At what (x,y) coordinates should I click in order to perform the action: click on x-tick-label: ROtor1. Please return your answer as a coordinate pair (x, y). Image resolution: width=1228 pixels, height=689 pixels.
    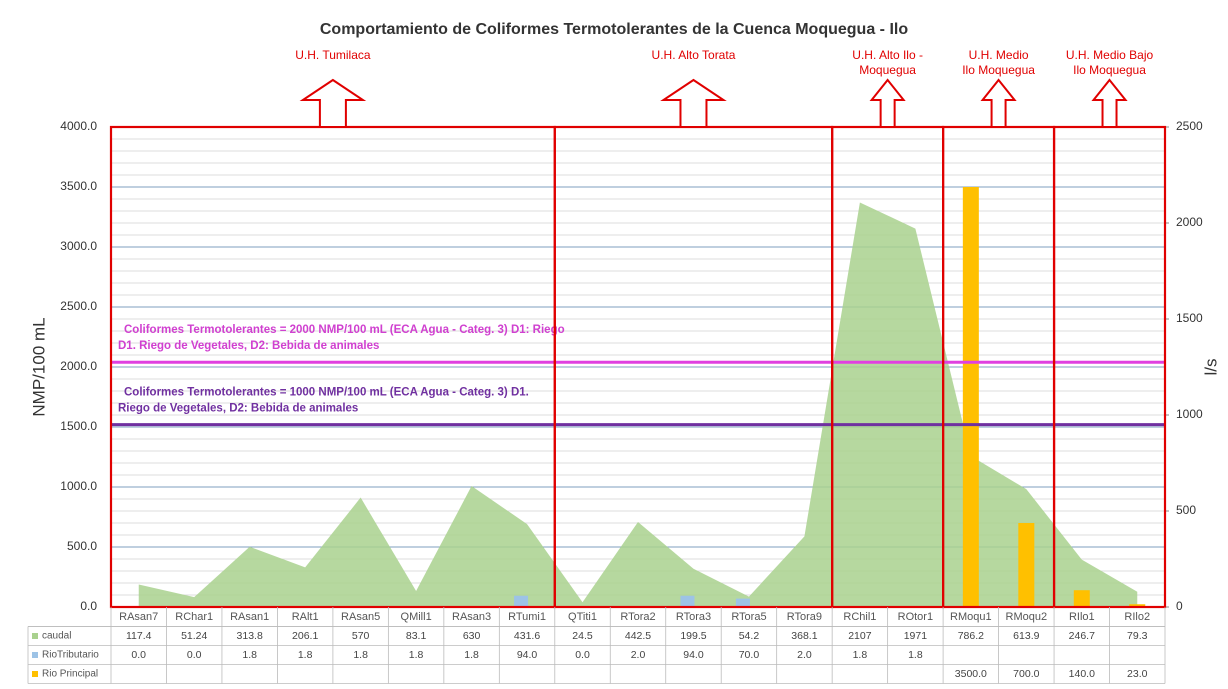
    Looking at the image, I should click on (915, 617).